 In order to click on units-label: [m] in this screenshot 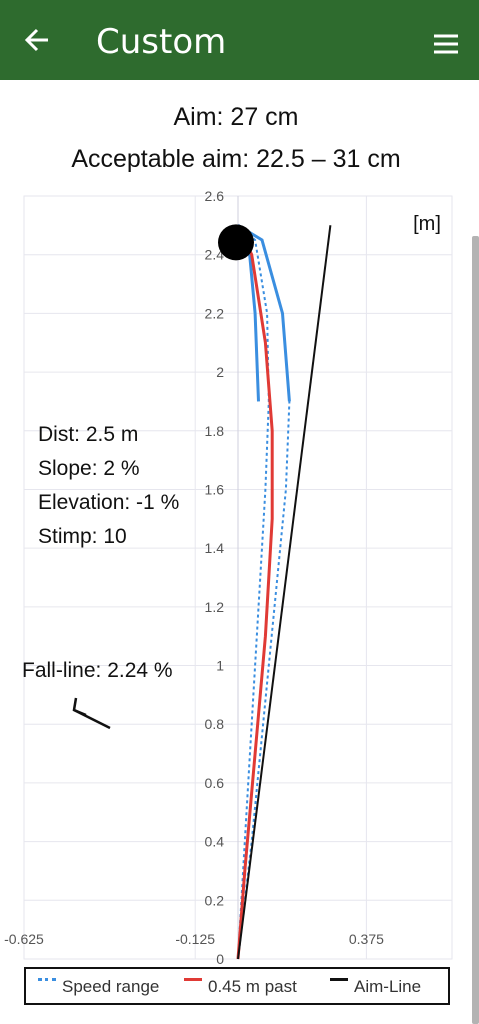, I will do `click(427, 224)`.